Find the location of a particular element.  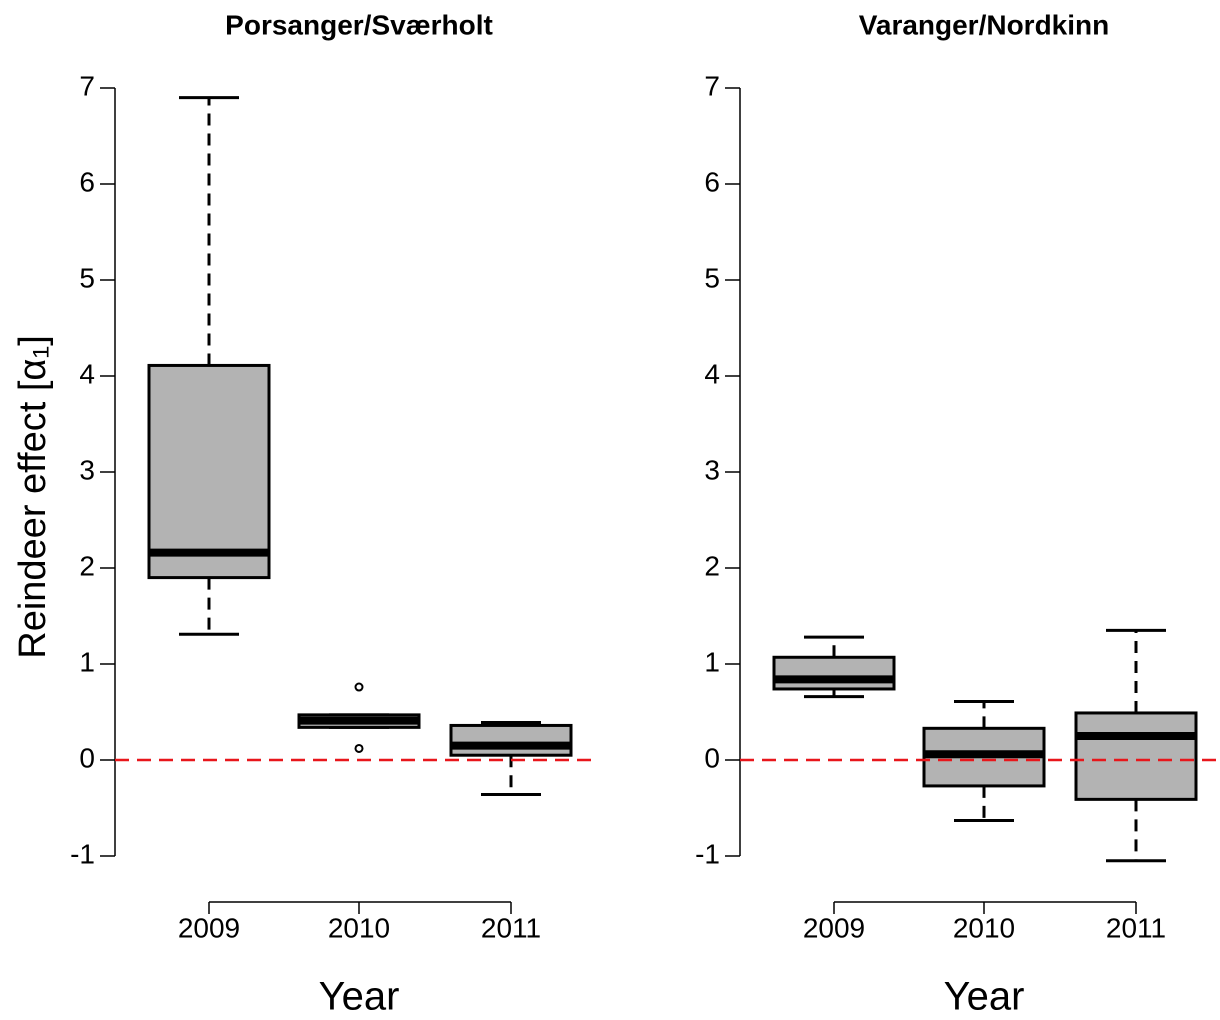

y-axis-label: Reindeer effect [α₁] is located at coordinates (33, 496).